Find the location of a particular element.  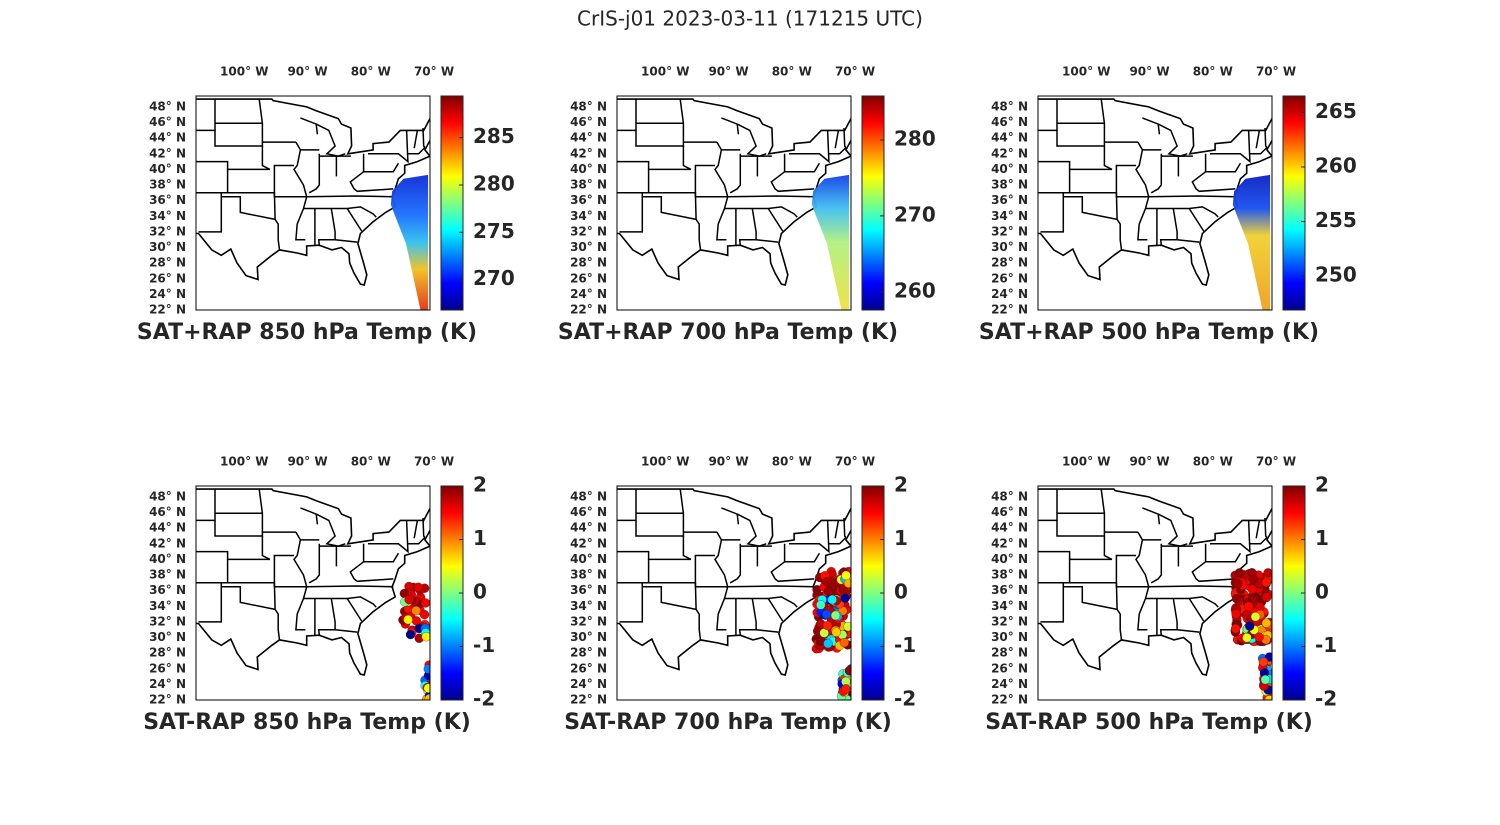

colorbar is located at coordinates (452, 203).